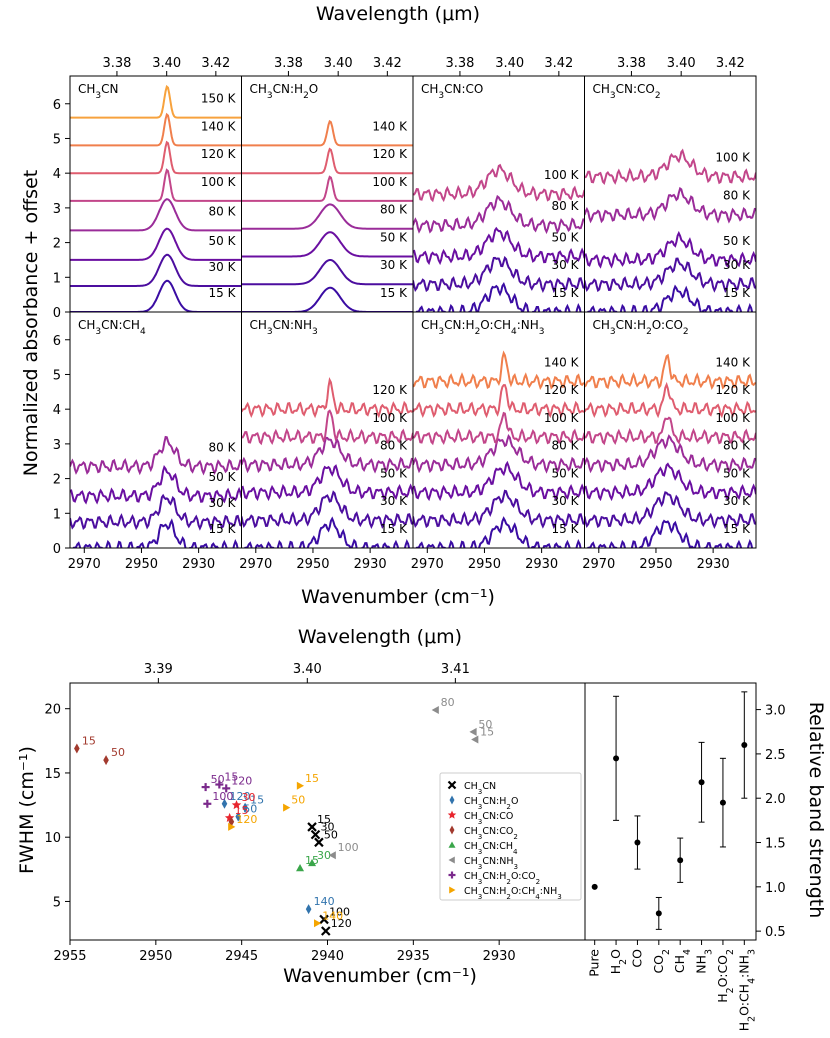  What do you see at coordinates (455, 669) in the screenshot?
I see `top-x-tick-label: 3.41` at bounding box center [455, 669].